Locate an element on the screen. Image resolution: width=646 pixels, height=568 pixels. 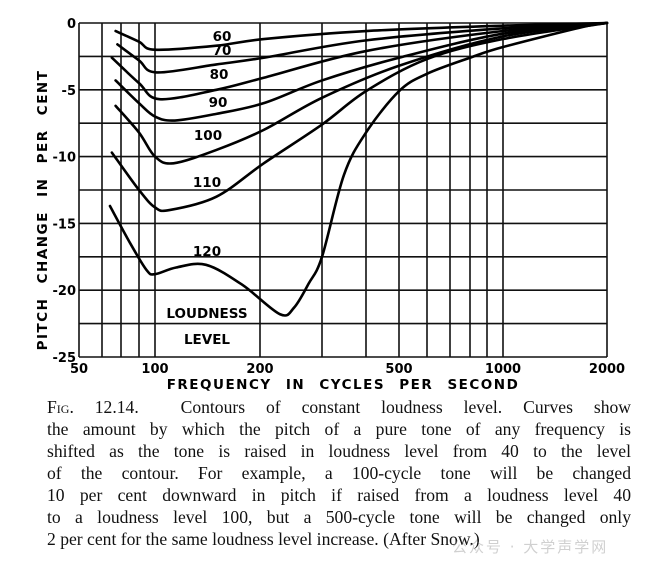
y-tick-label: -15 is located at coordinates (65, 224).